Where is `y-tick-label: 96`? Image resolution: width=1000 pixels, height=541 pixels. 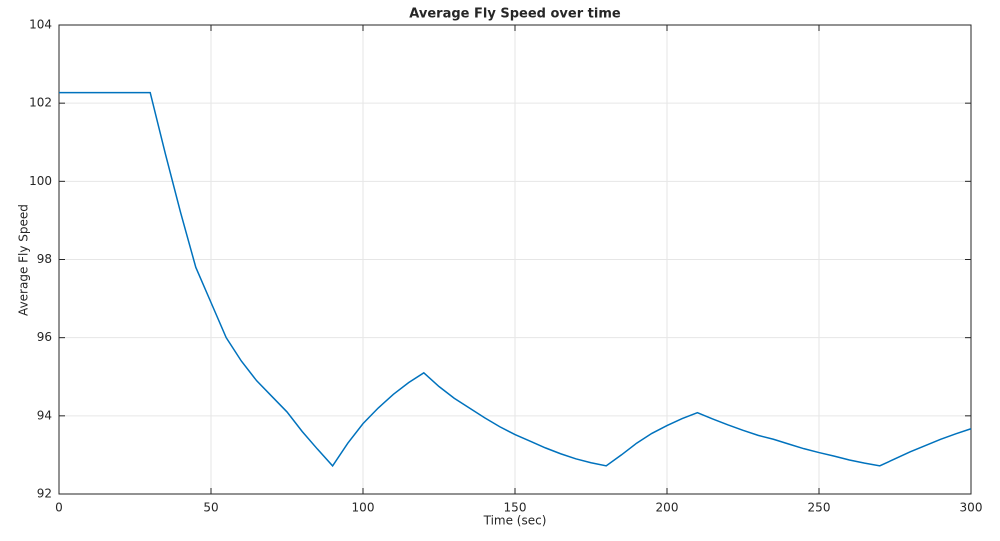 y-tick-label: 96 is located at coordinates (44, 337).